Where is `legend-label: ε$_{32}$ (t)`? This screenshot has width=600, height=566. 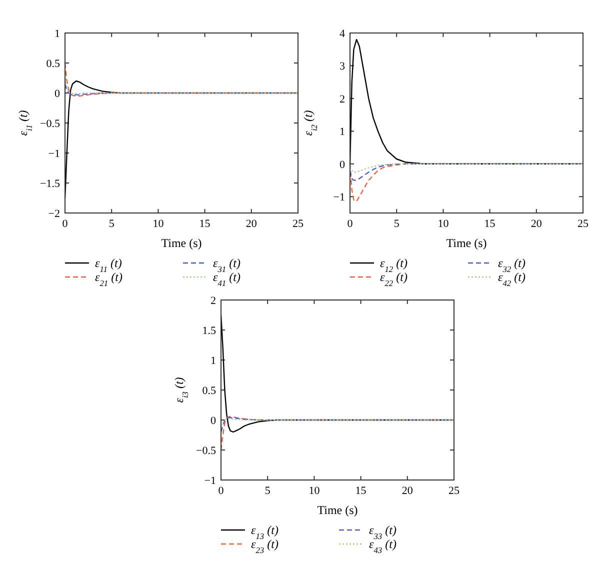
legend-label: ε$_{32}$ (t) is located at coordinates (512, 265).